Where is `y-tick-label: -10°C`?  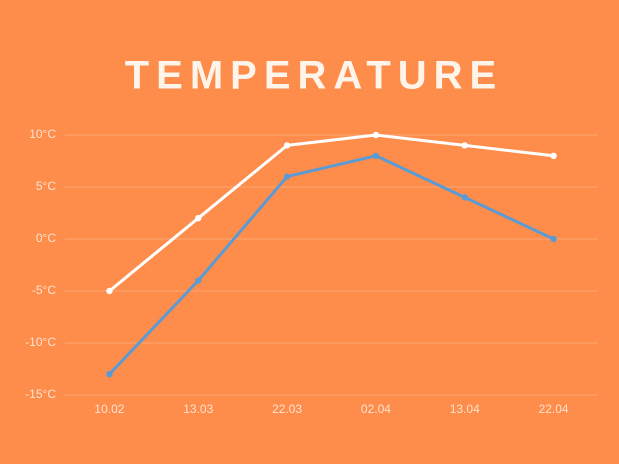 y-tick-label: -10°C is located at coordinates (40, 342).